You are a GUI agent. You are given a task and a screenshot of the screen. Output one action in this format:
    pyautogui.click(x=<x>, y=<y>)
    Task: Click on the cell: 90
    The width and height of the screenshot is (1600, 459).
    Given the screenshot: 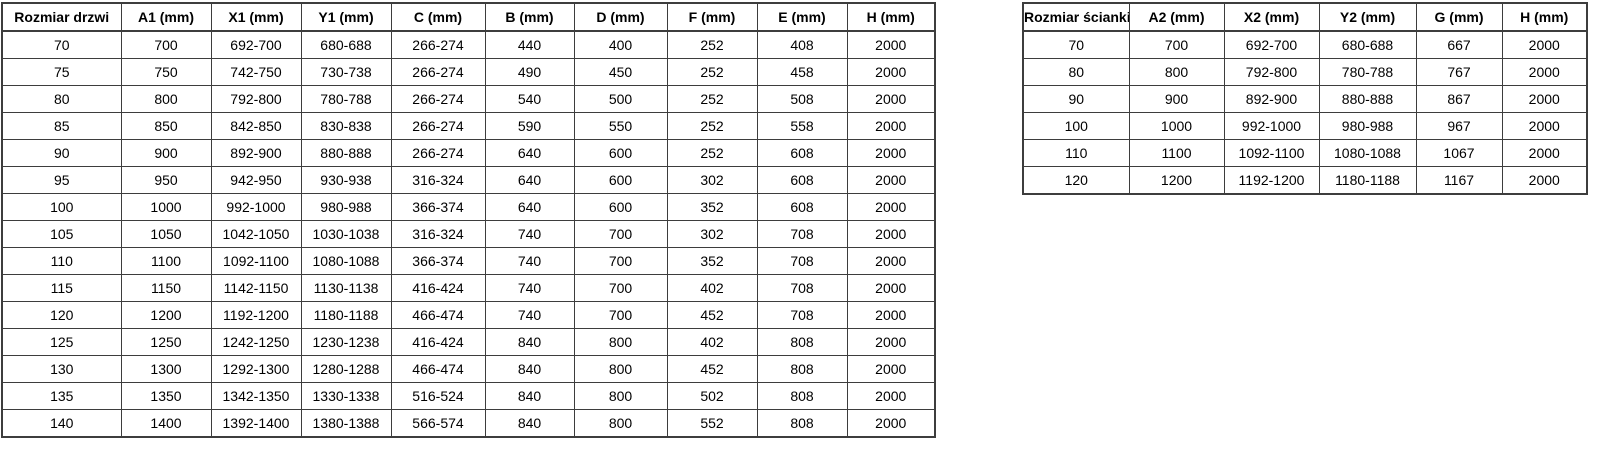 What is the action you would take?
    pyautogui.click(x=1076, y=99)
    